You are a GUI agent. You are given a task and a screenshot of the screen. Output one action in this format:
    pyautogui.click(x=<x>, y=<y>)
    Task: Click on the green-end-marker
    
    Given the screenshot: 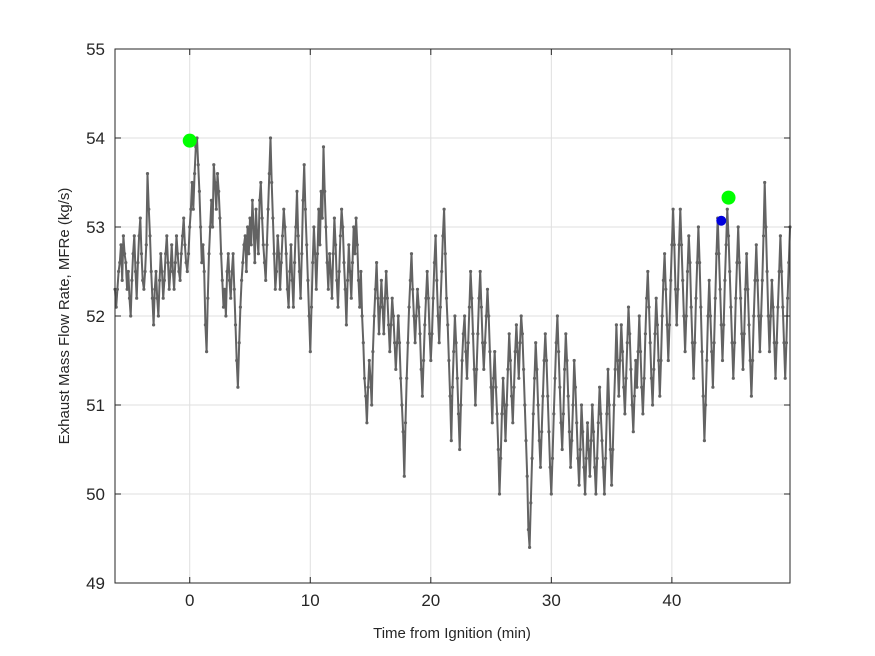 What is the action you would take?
    pyautogui.click(x=728, y=197)
    